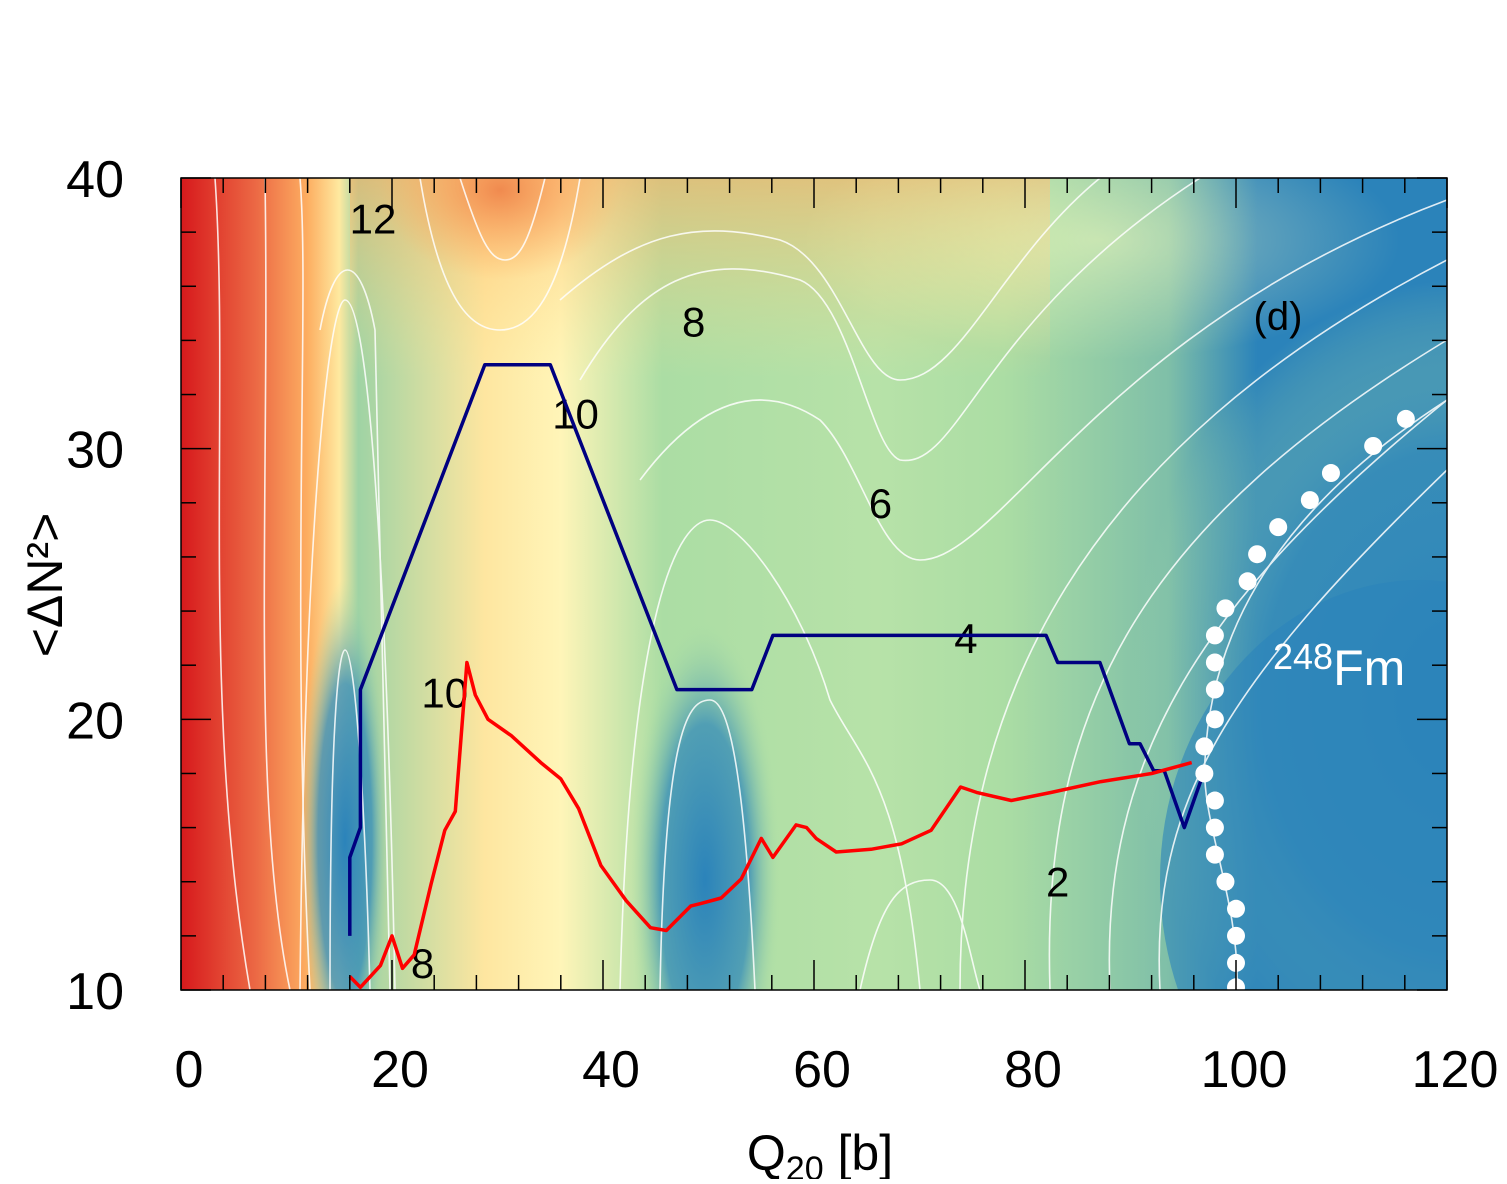 This screenshot has width=1507, height=1184. I want to click on x-tick-label: 20, so click(400, 1070).